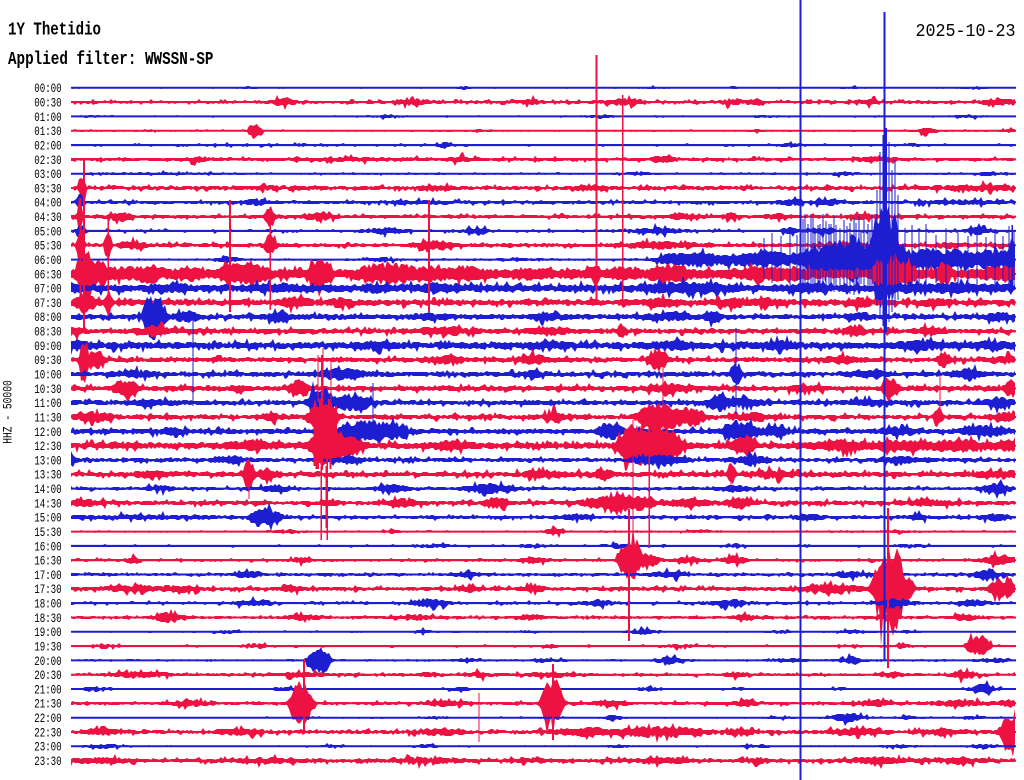 The image size is (1024, 780). I want to click on svg-text: 11:00, so click(47, 403).